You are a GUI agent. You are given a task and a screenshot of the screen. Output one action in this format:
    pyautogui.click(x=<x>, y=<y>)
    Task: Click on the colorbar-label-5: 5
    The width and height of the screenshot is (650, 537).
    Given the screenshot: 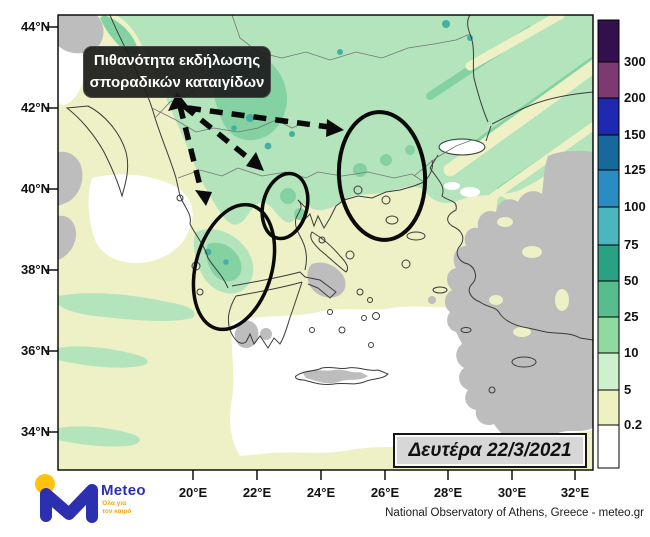 What is the action you would take?
    pyautogui.click(x=628, y=389)
    